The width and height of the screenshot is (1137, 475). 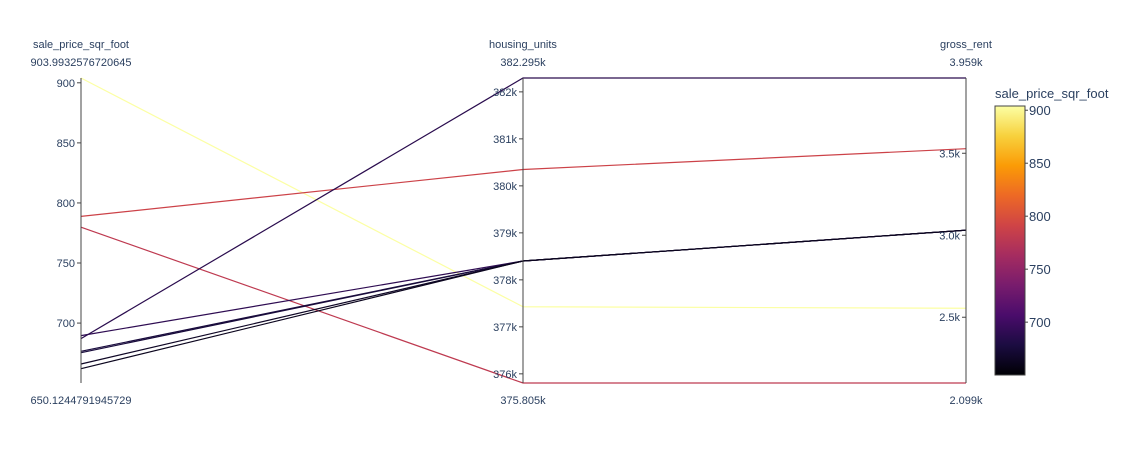 I want to click on axis-tick-label: 3.0k, so click(x=949, y=236).